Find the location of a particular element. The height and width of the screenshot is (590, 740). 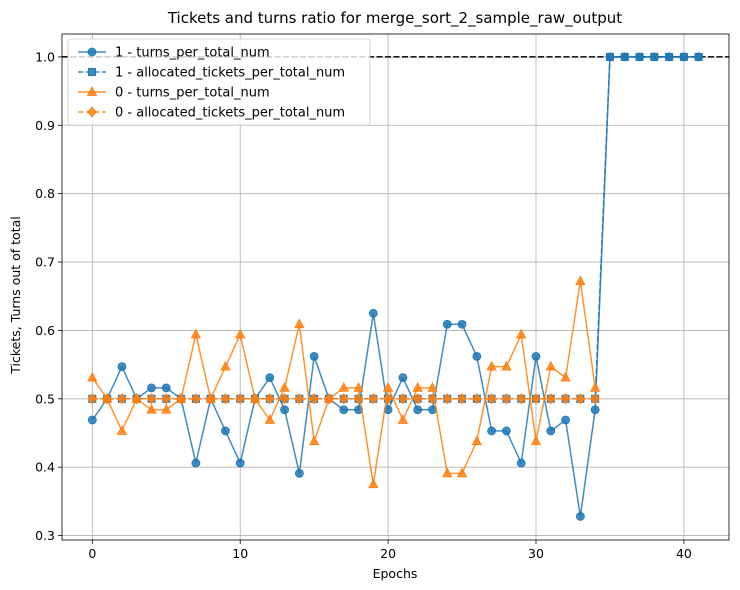

x-axis-label: Epochs is located at coordinates (395, 573).